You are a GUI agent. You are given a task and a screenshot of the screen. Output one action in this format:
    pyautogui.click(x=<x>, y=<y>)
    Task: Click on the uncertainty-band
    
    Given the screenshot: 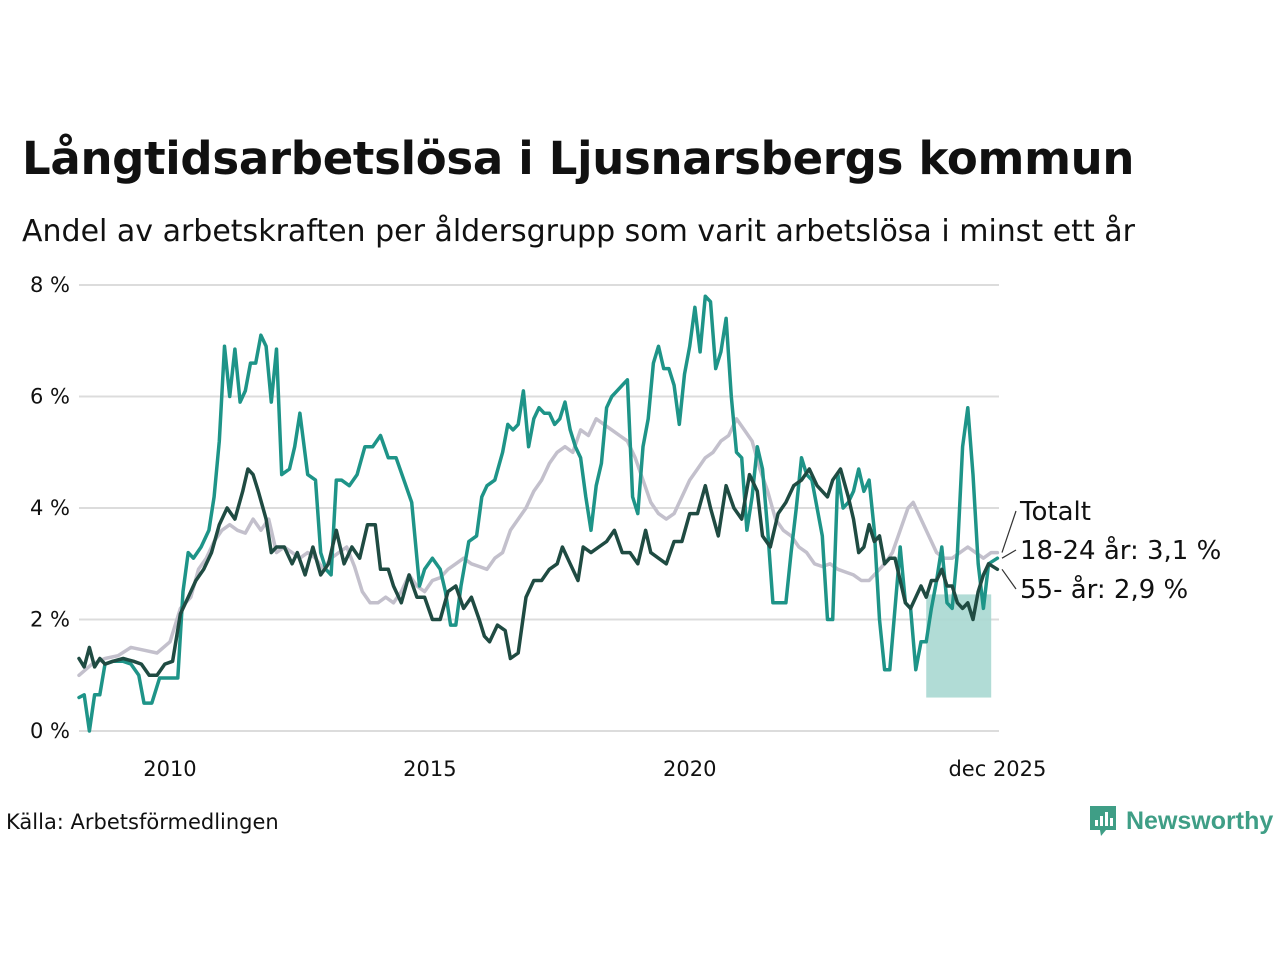 What is the action you would take?
    pyautogui.click(x=959, y=646)
    